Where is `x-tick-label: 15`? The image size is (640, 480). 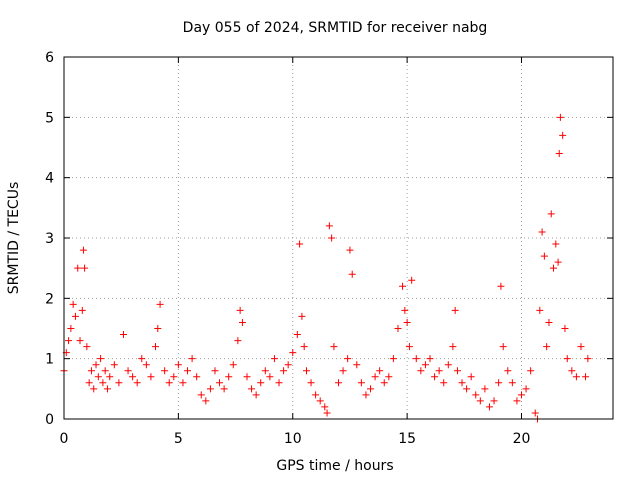 x-tick-label: 15 is located at coordinates (407, 439).